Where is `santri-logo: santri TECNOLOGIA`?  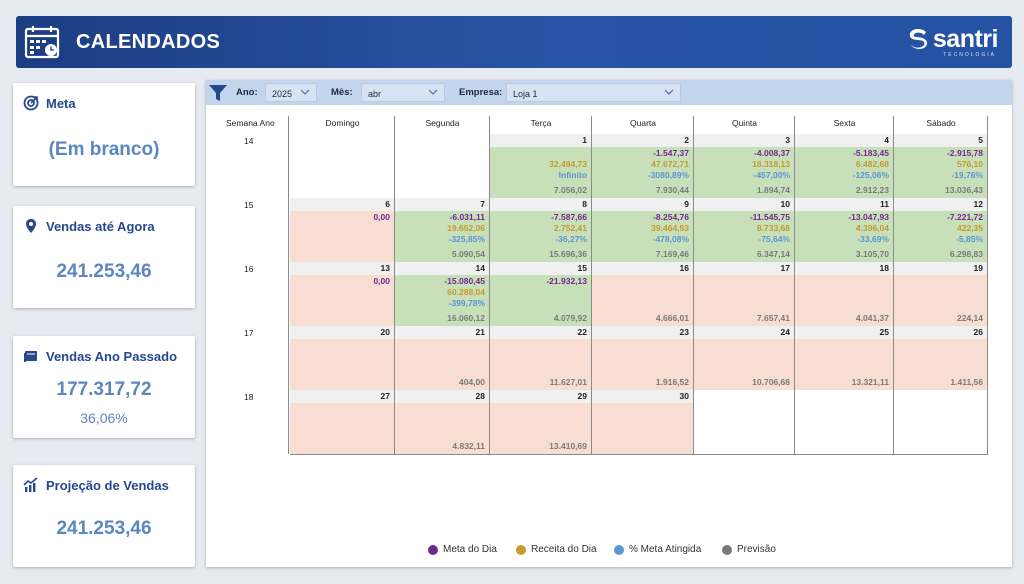 santri-logo: santri TECNOLOGIA is located at coordinates (952, 42).